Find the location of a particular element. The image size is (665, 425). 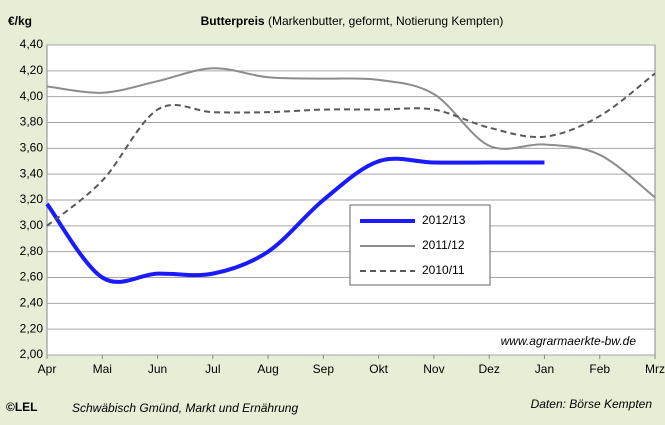

y-tick-label: 2,80 is located at coordinates (32, 251).